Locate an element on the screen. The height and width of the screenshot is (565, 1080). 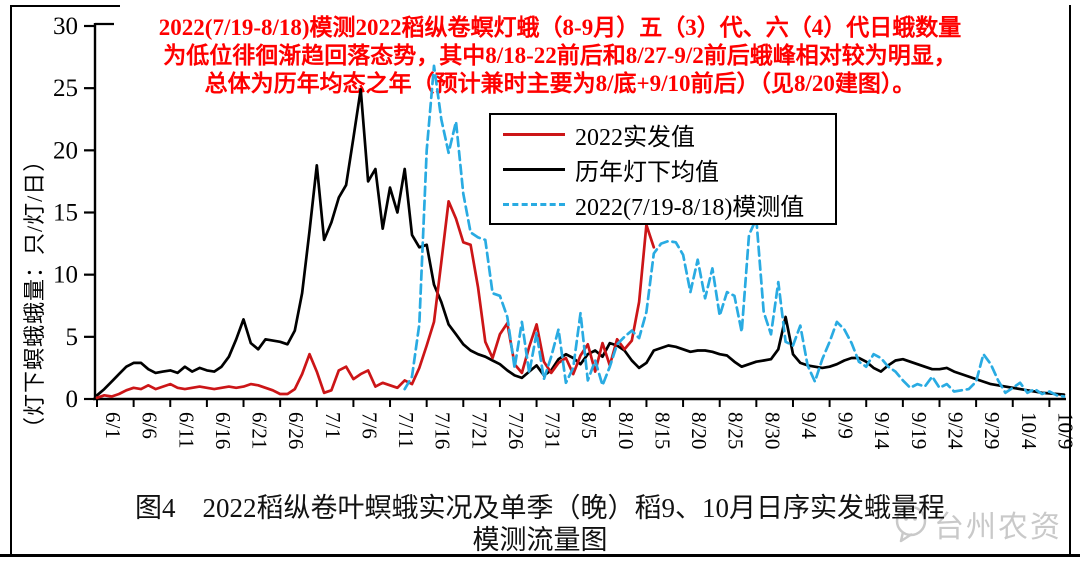
x-tick-label: 9/4 is located at coordinates (809, 425).